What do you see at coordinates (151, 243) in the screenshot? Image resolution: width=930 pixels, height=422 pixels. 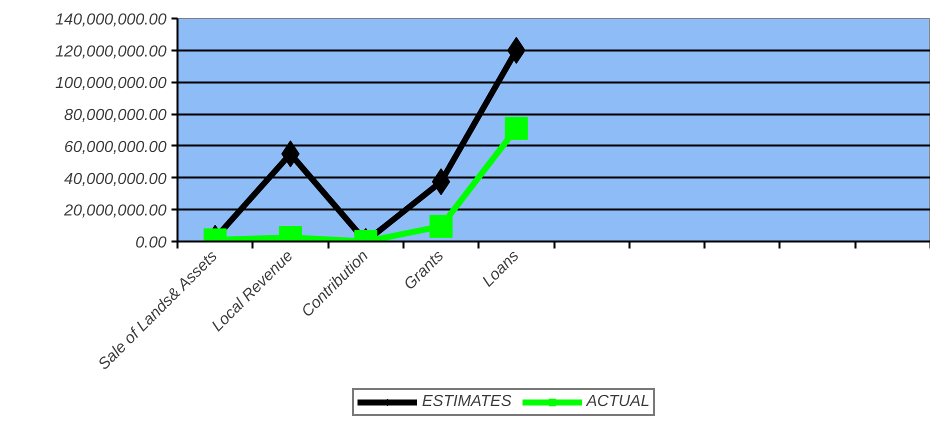 I see `y-tick-label: 0.00` at bounding box center [151, 243].